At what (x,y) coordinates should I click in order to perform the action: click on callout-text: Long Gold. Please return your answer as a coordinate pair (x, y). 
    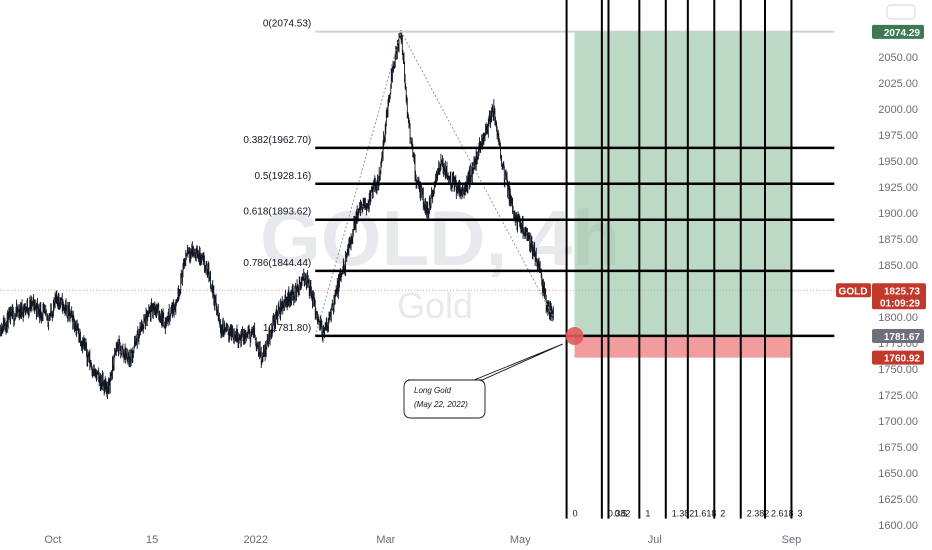
    Looking at the image, I should click on (432, 390).